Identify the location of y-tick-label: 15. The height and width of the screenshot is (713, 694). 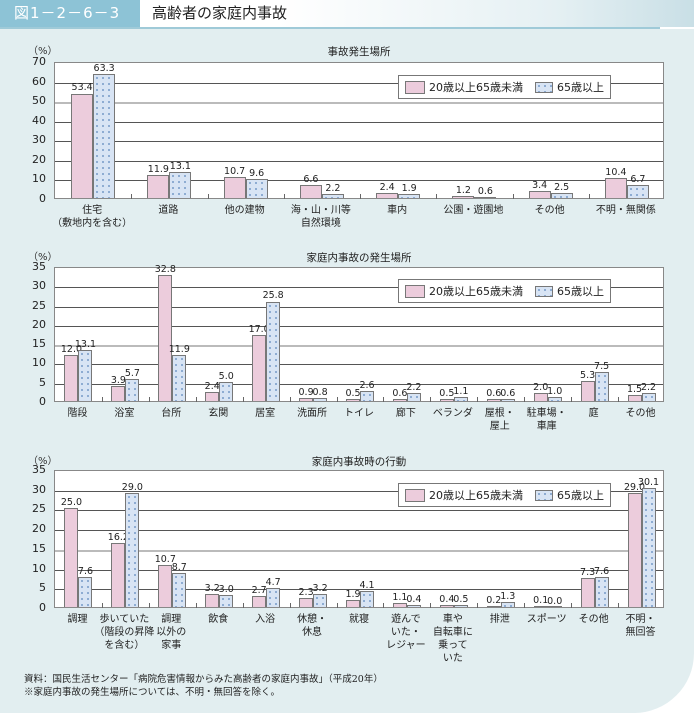
(39, 548).